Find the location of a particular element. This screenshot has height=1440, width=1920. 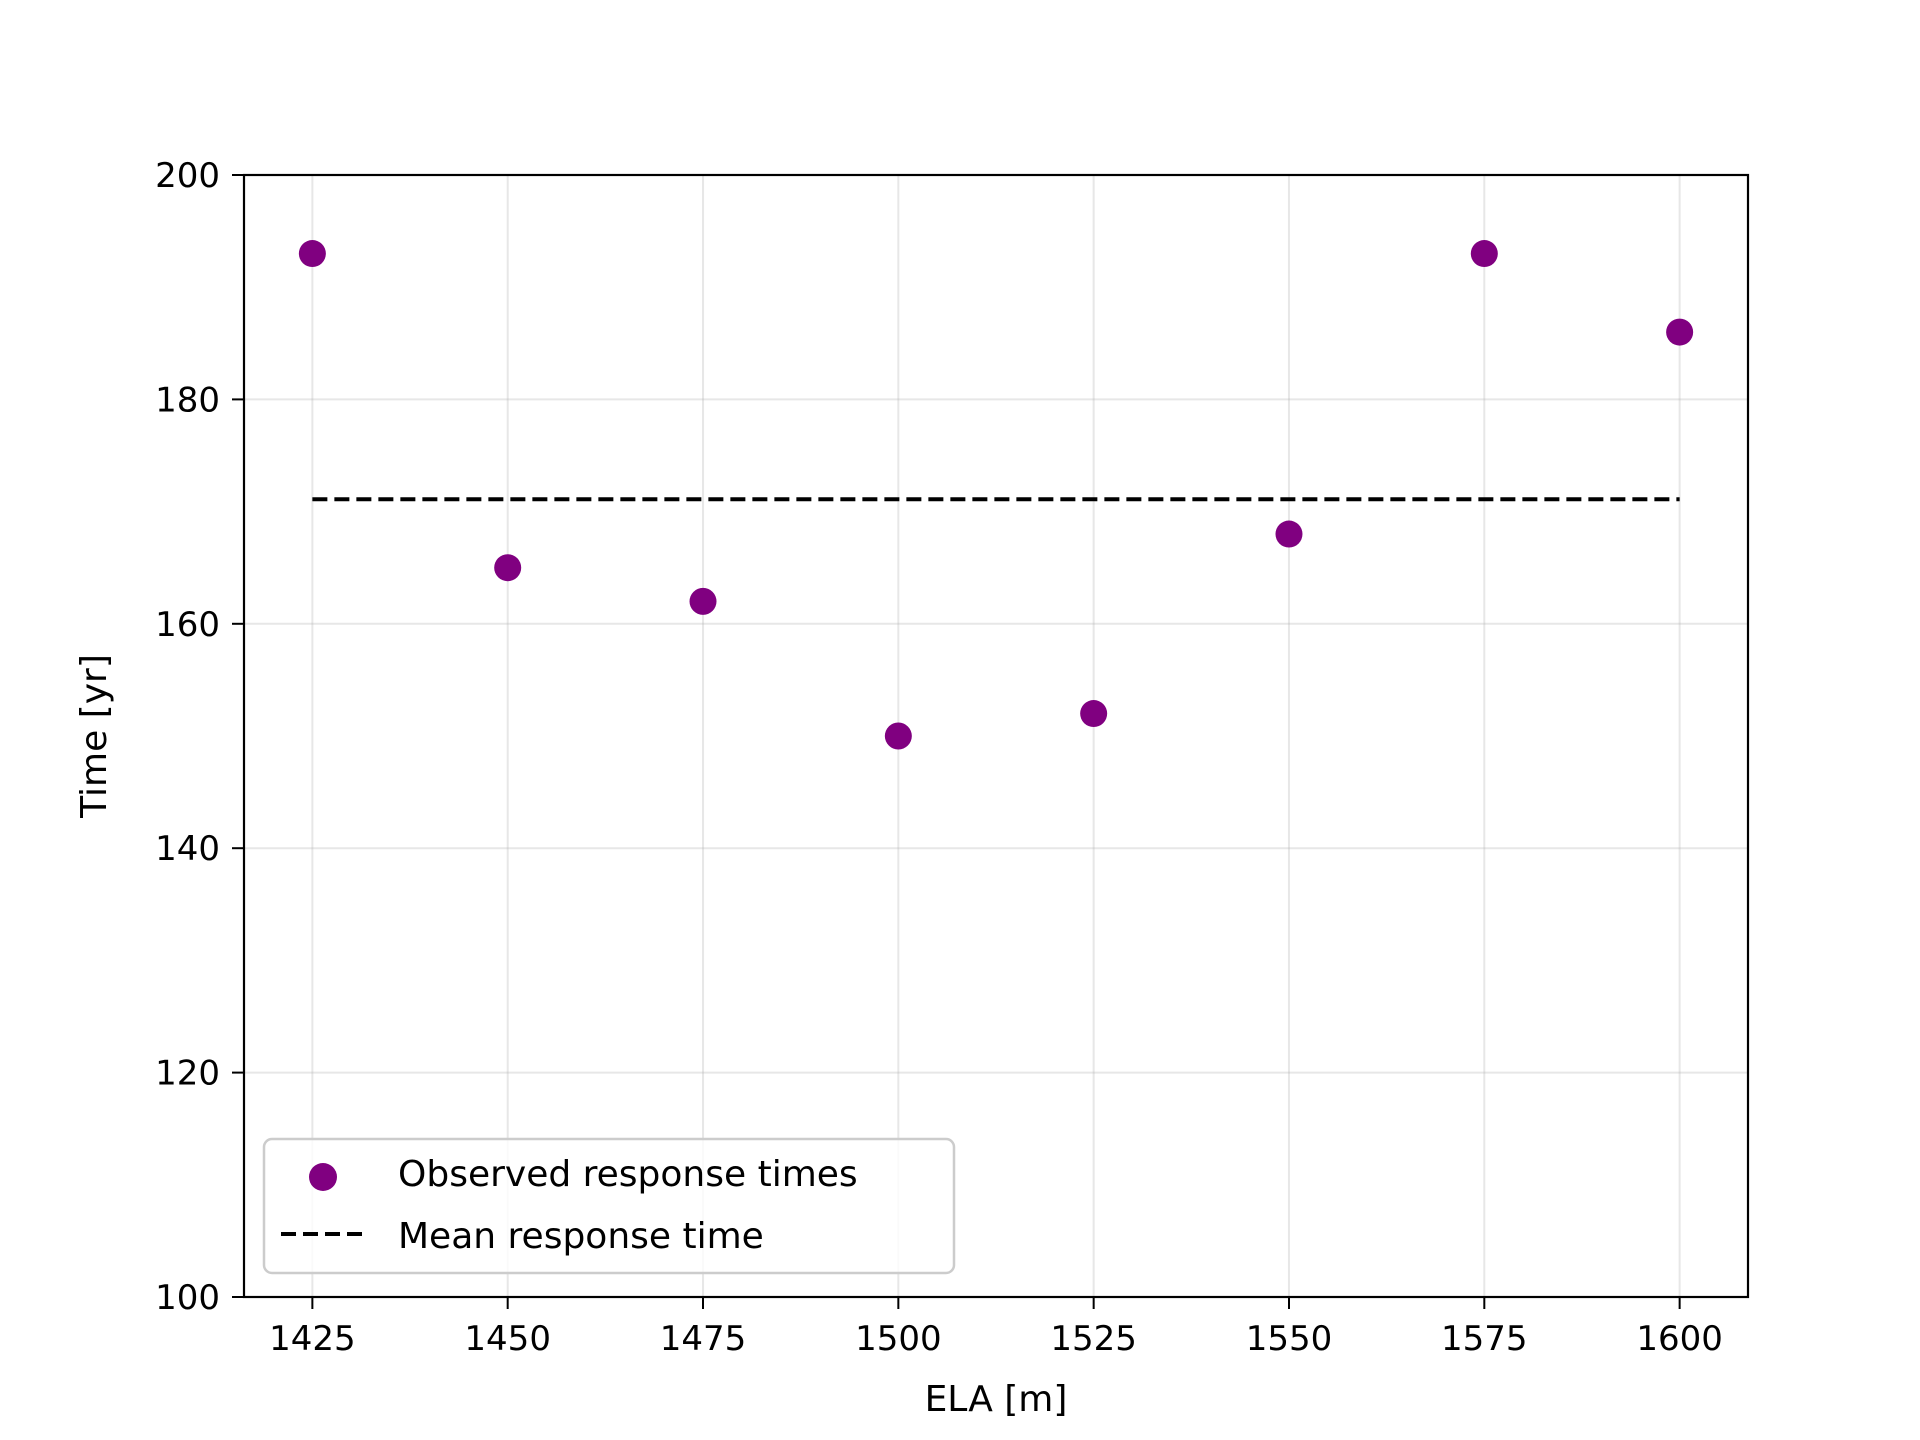

x-axis-label: ELA [m] is located at coordinates (996, 1399).